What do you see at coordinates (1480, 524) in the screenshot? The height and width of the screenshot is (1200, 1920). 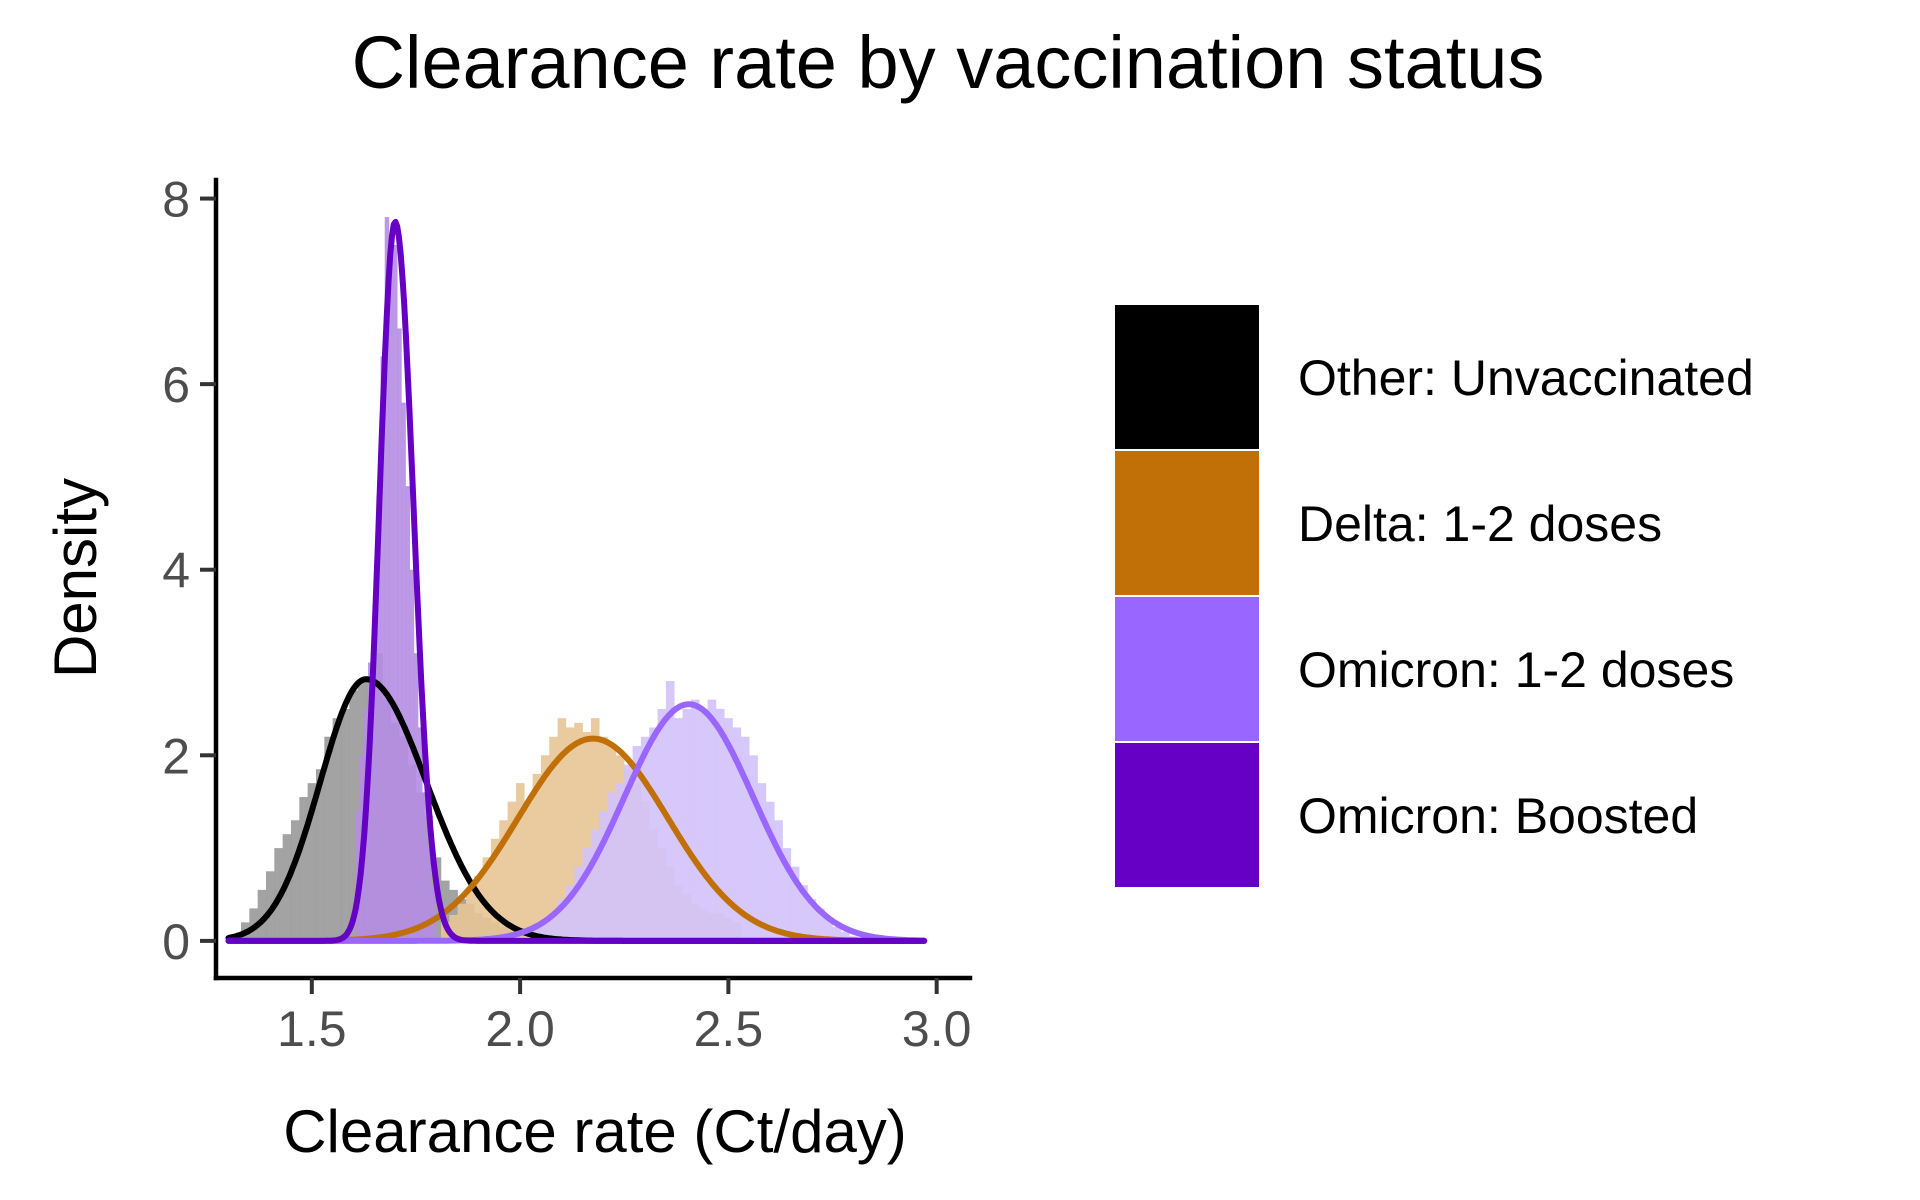 I see `legend-label: Delta: 1-2 doses` at bounding box center [1480, 524].